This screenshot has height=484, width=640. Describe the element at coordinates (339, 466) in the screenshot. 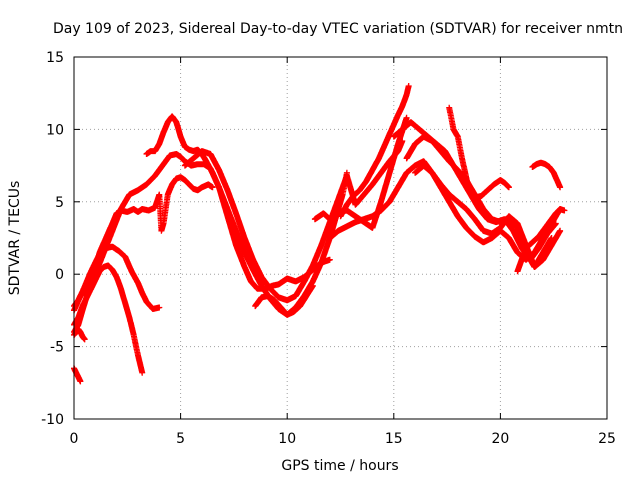

I see `x-axis-label: GPS time / hours` at that location.